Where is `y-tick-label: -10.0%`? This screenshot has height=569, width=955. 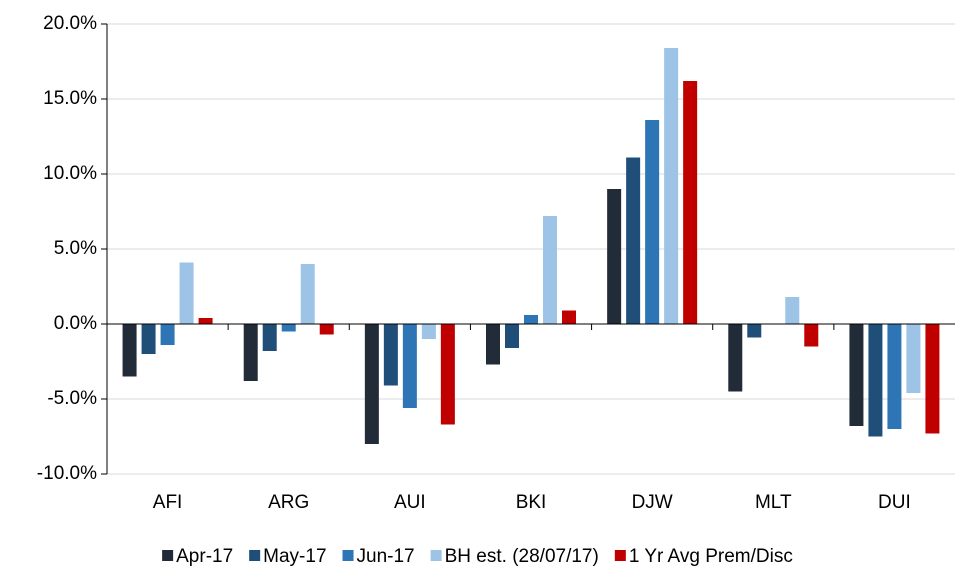 y-tick-label: -10.0% is located at coordinates (67, 473).